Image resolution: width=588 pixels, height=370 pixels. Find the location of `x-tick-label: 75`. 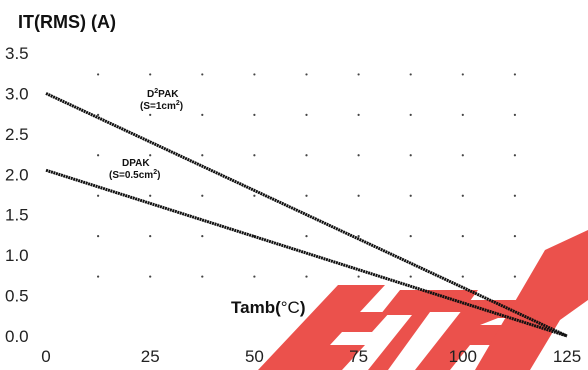

x-tick-label: 75 is located at coordinates (358, 356).